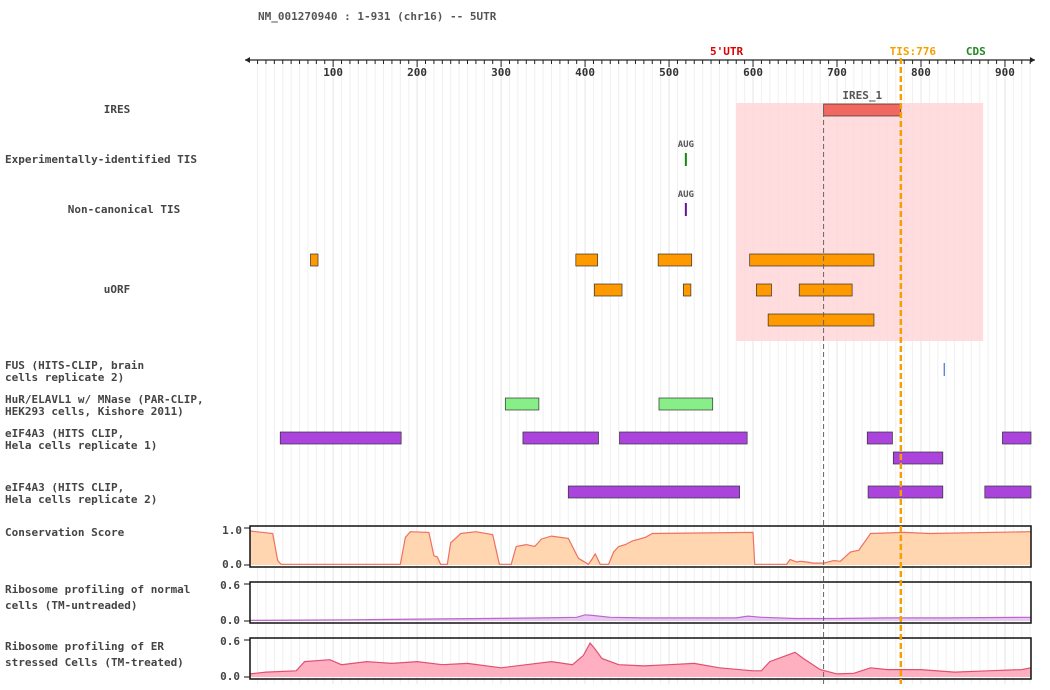 This screenshot has width=1050, height=690. Describe the element at coordinates (104, 399) in the screenshot. I see `track-label-hur-line1: HuR/ELAVL1 w/ MNase (PAR-CLIP,` at that location.